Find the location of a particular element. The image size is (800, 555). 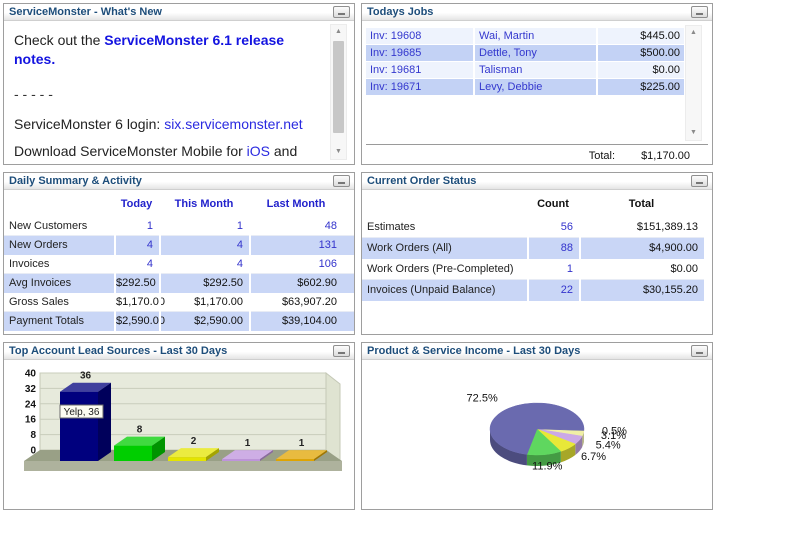

ios-link: iOS is located at coordinates (258, 151).